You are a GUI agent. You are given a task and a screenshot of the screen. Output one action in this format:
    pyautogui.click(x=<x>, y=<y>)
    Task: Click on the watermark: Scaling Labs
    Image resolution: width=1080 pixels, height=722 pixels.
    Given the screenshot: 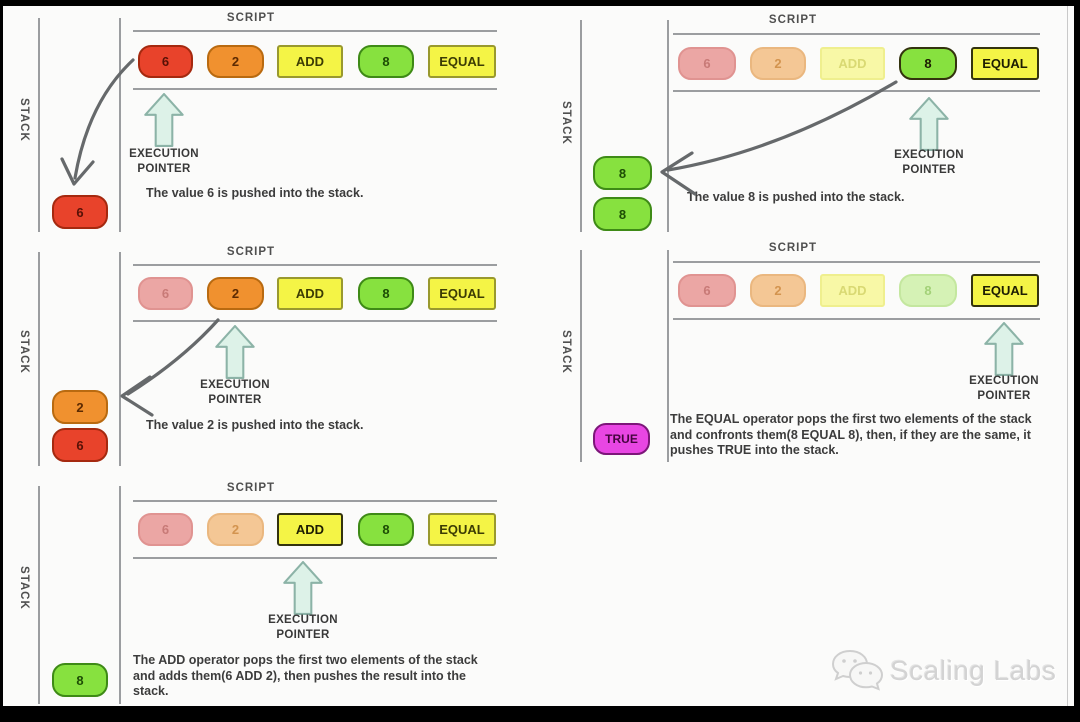 What is the action you would take?
    pyautogui.click(x=945, y=672)
    